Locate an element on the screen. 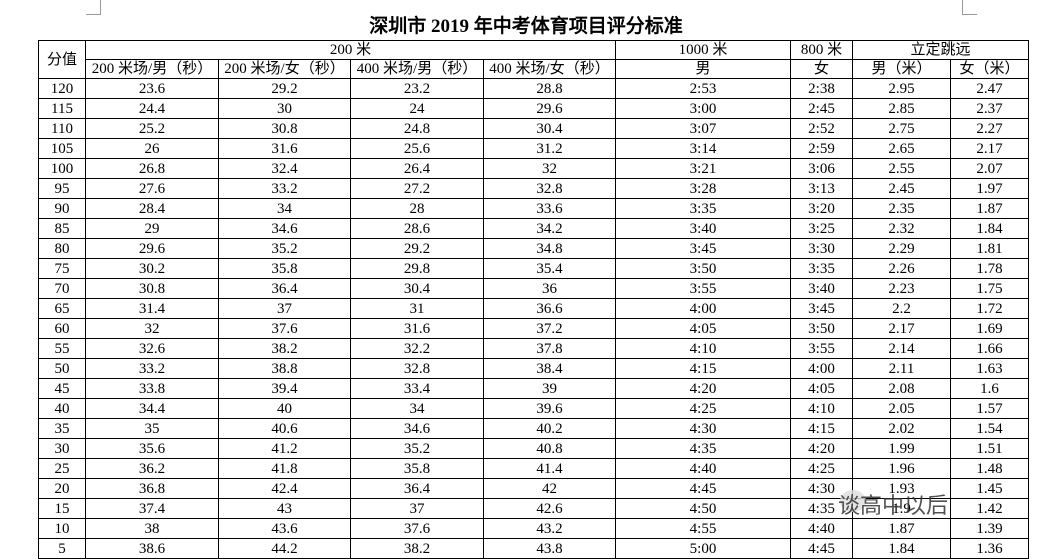 The image size is (1052, 559). table-cell: 1.72 is located at coordinates (990, 308).